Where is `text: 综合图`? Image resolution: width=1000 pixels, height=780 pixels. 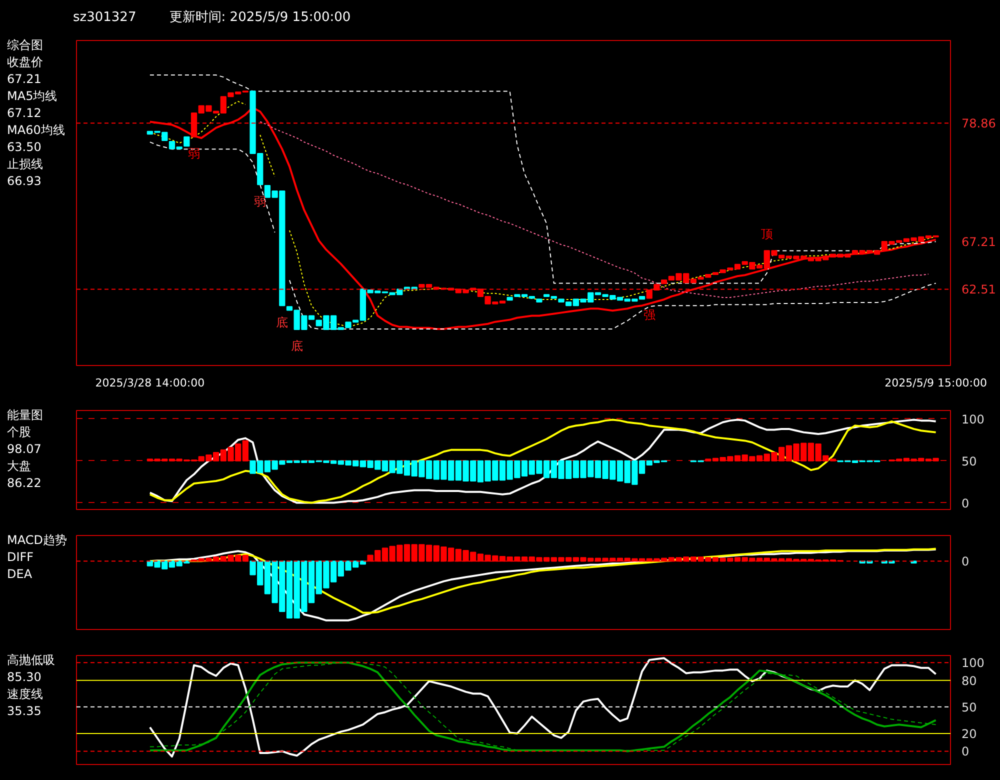 text: 综合图 is located at coordinates (25, 45).